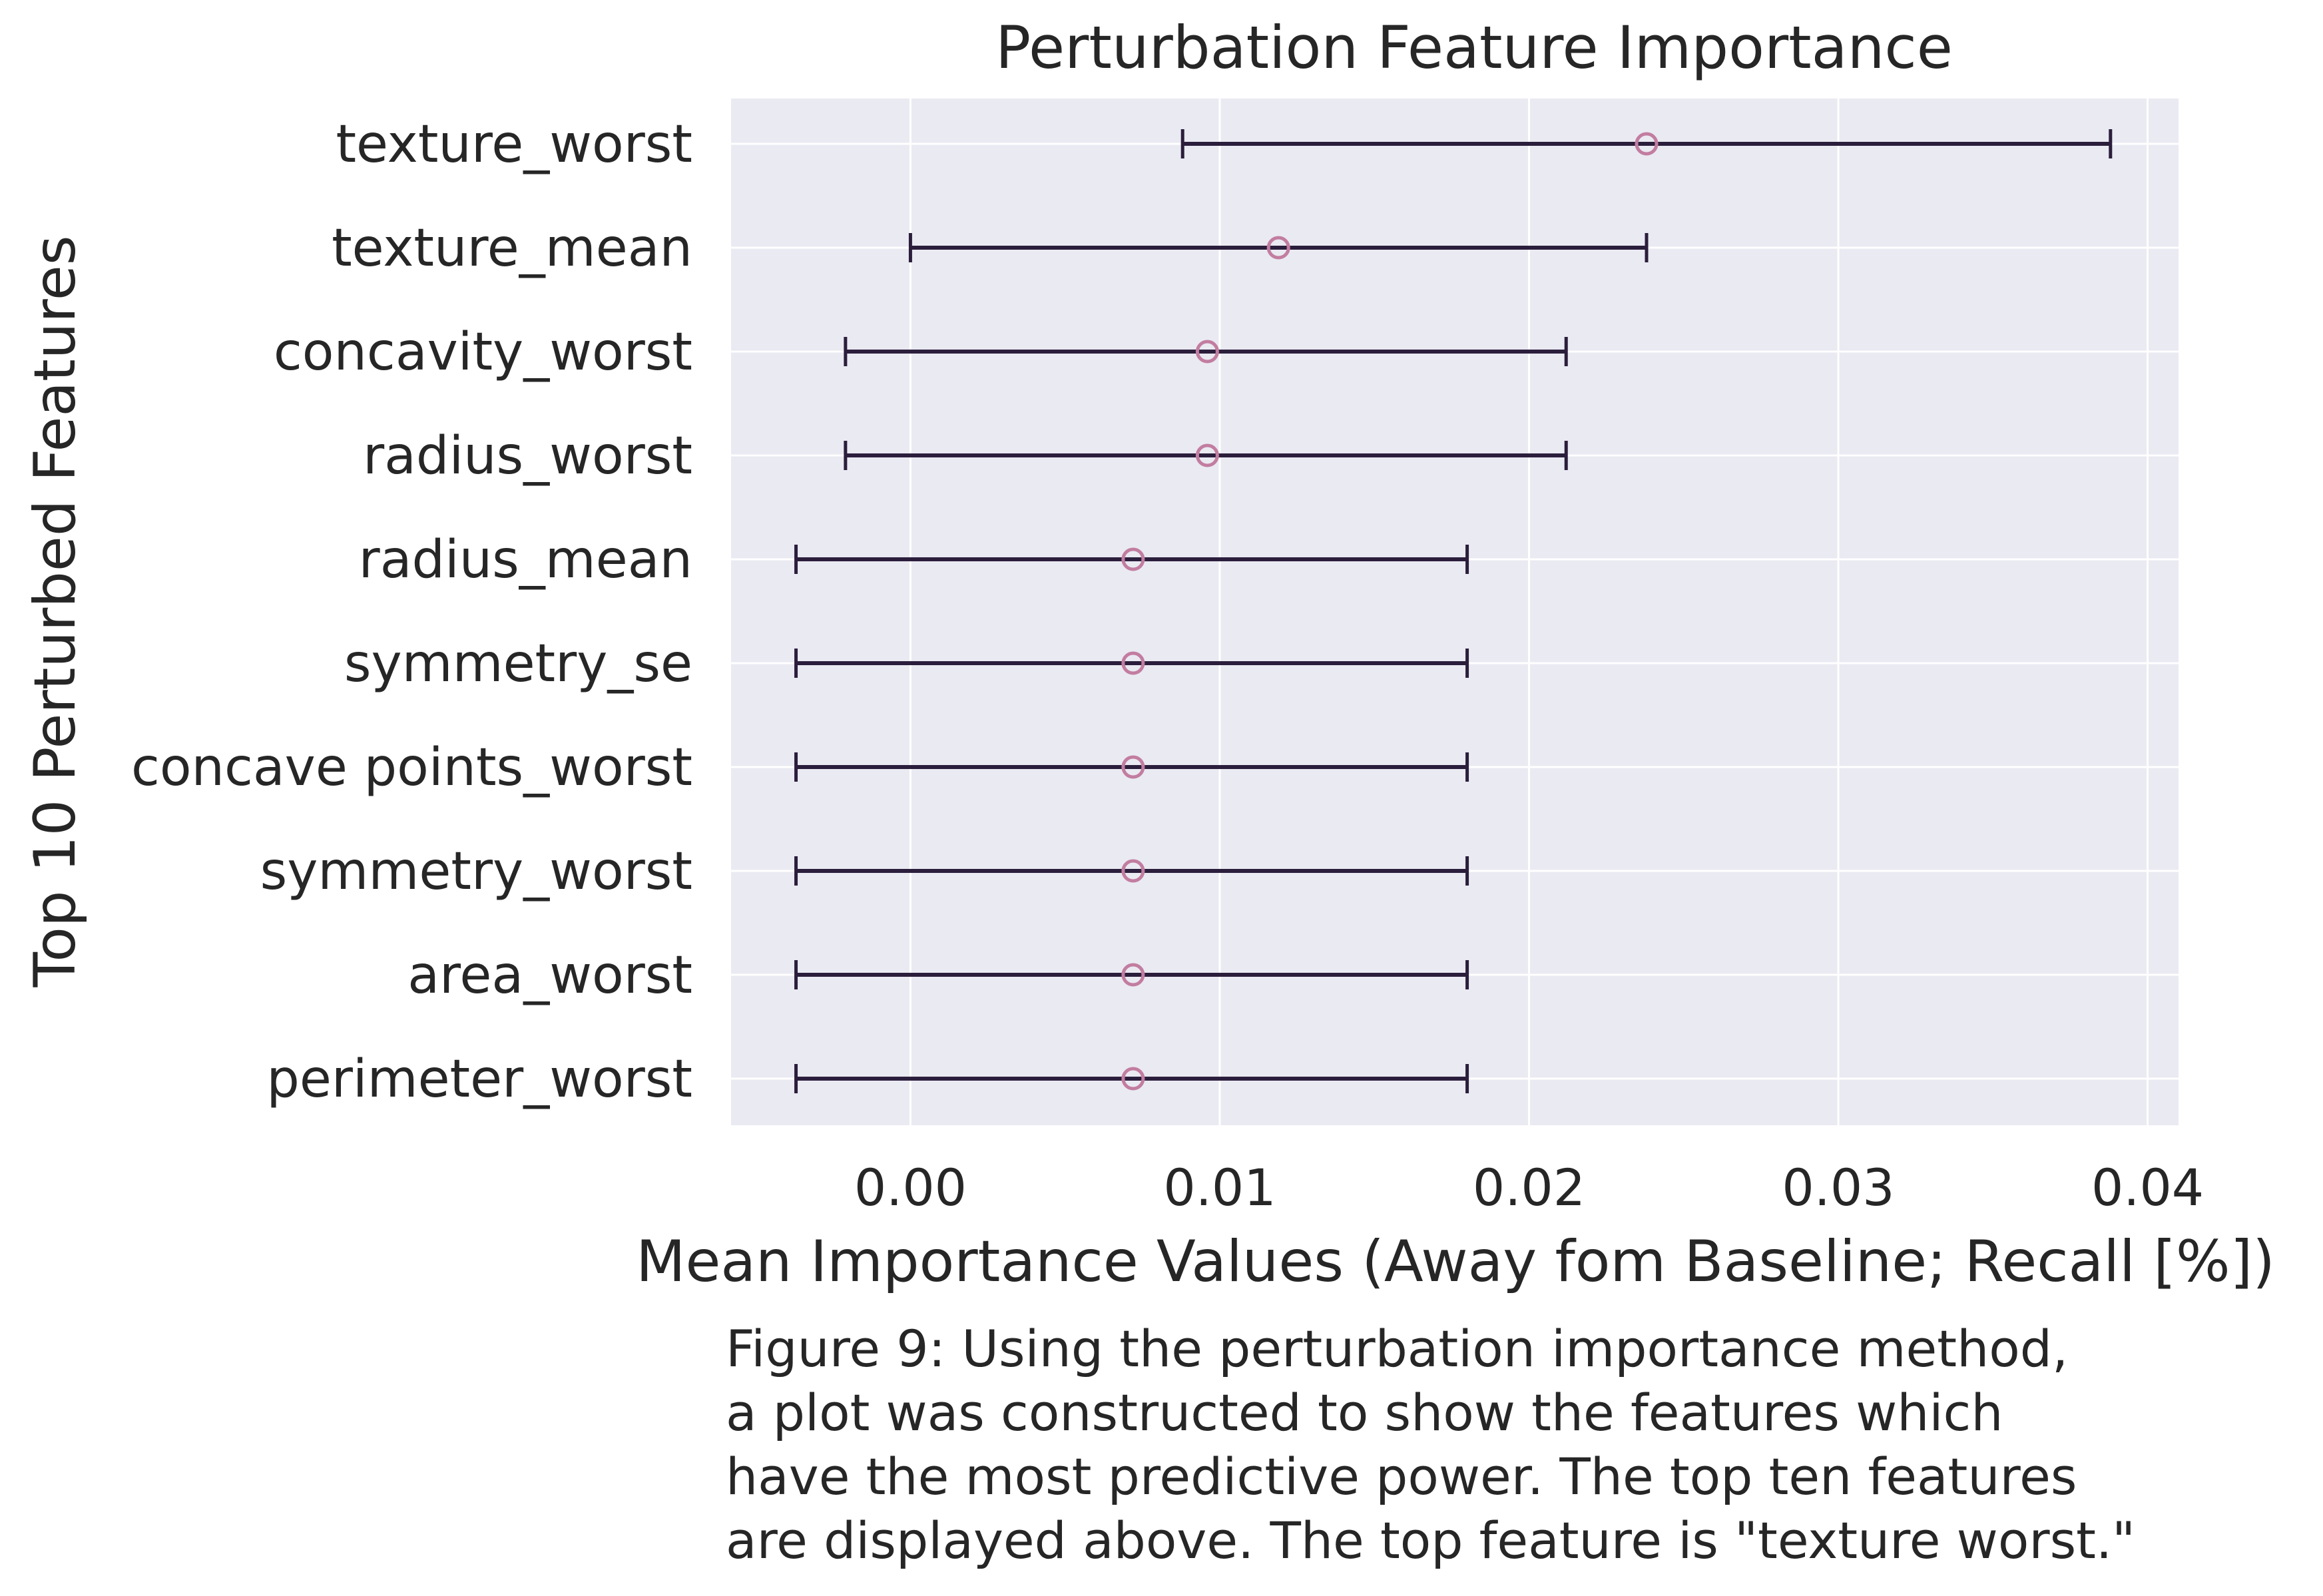 This screenshot has height=1596, width=2323. I want to click on y-tick-label: texture_mean, so click(512, 248).